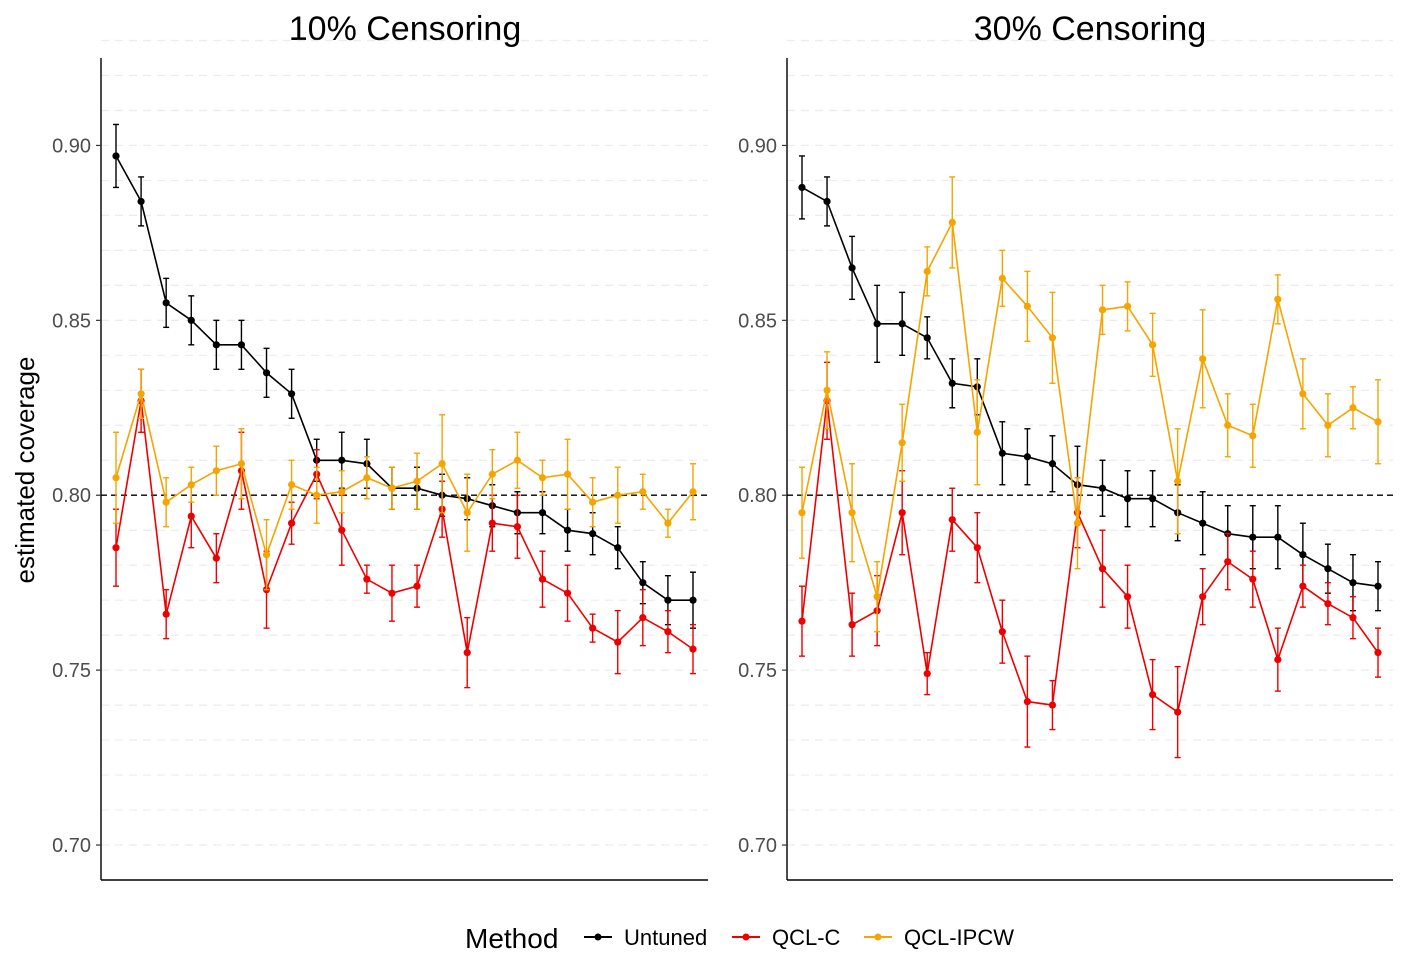  What do you see at coordinates (746, 937) in the screenshot?
I see `legend-key-qcl-c-point` at bounding box center [746, 937].